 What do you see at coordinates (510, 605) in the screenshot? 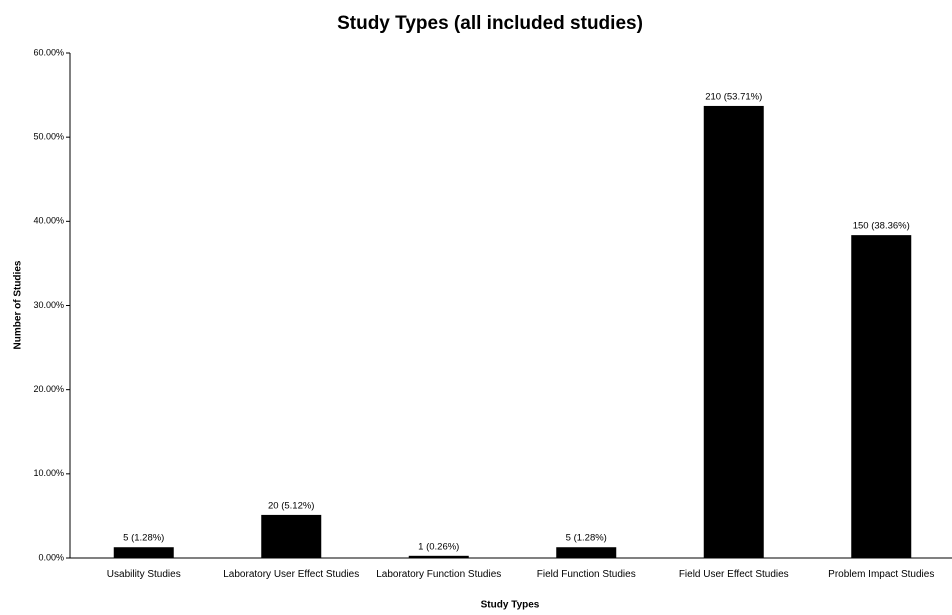
I see `x-axis-label: Study Types` at bounding box center [510, 605].